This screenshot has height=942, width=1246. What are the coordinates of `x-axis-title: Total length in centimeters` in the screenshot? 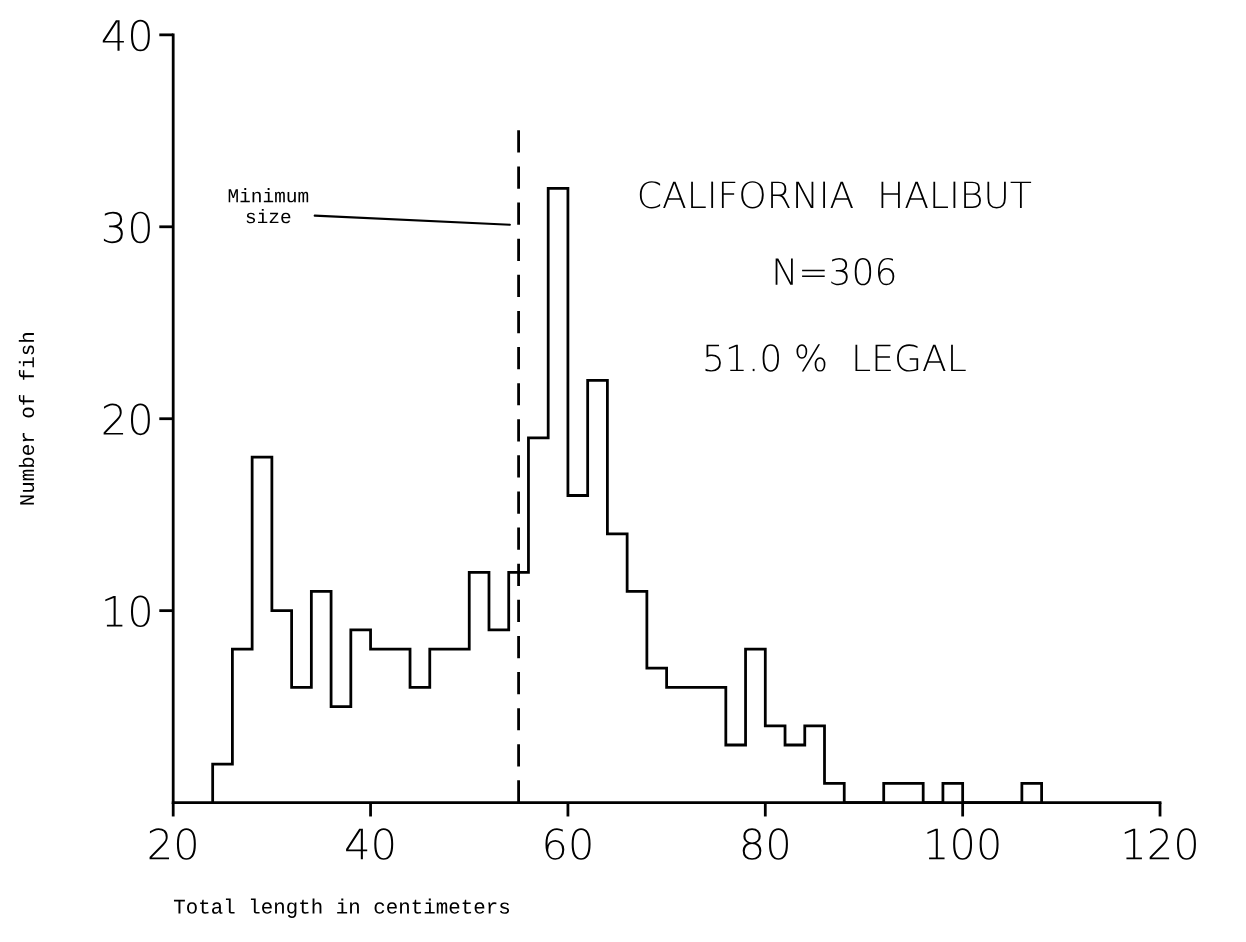 It's located at (341, 908).